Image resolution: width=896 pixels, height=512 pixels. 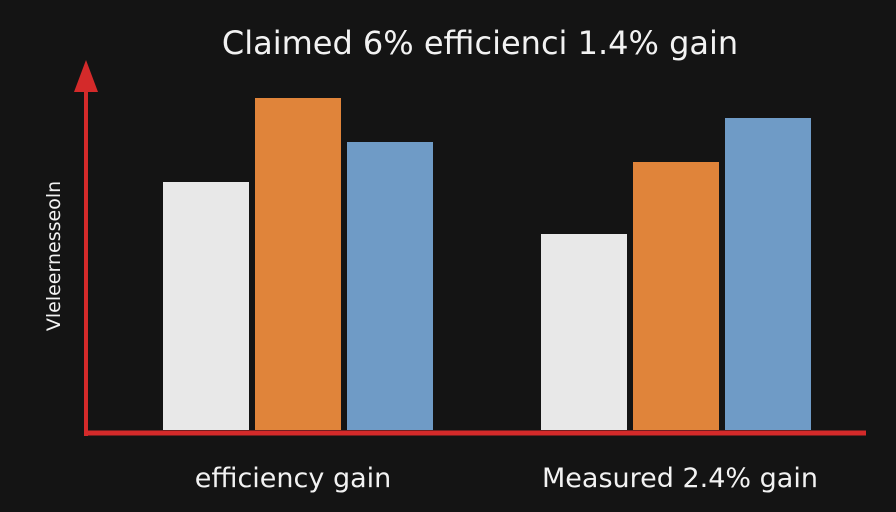 What do you see at coordinates (480, 43) in the screenshot?
I see `chart-title: Claimed 6% efficienci 1.4% gain` at bounding box center [480, 43].